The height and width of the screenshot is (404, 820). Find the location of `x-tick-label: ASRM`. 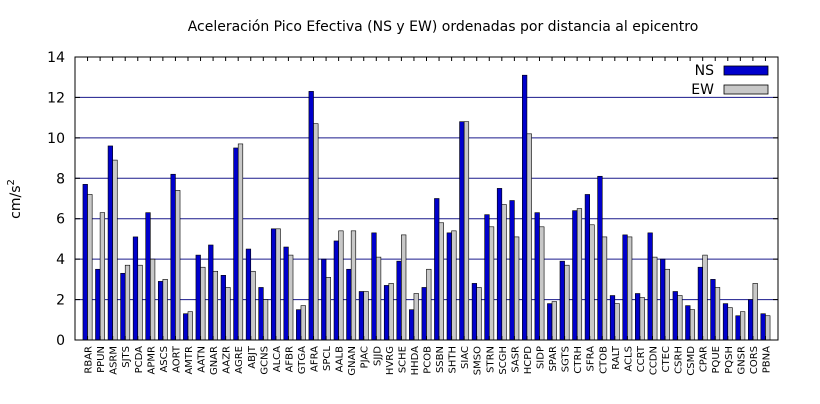

x-tick-label: ASRM is located at coordinates (114, 360).